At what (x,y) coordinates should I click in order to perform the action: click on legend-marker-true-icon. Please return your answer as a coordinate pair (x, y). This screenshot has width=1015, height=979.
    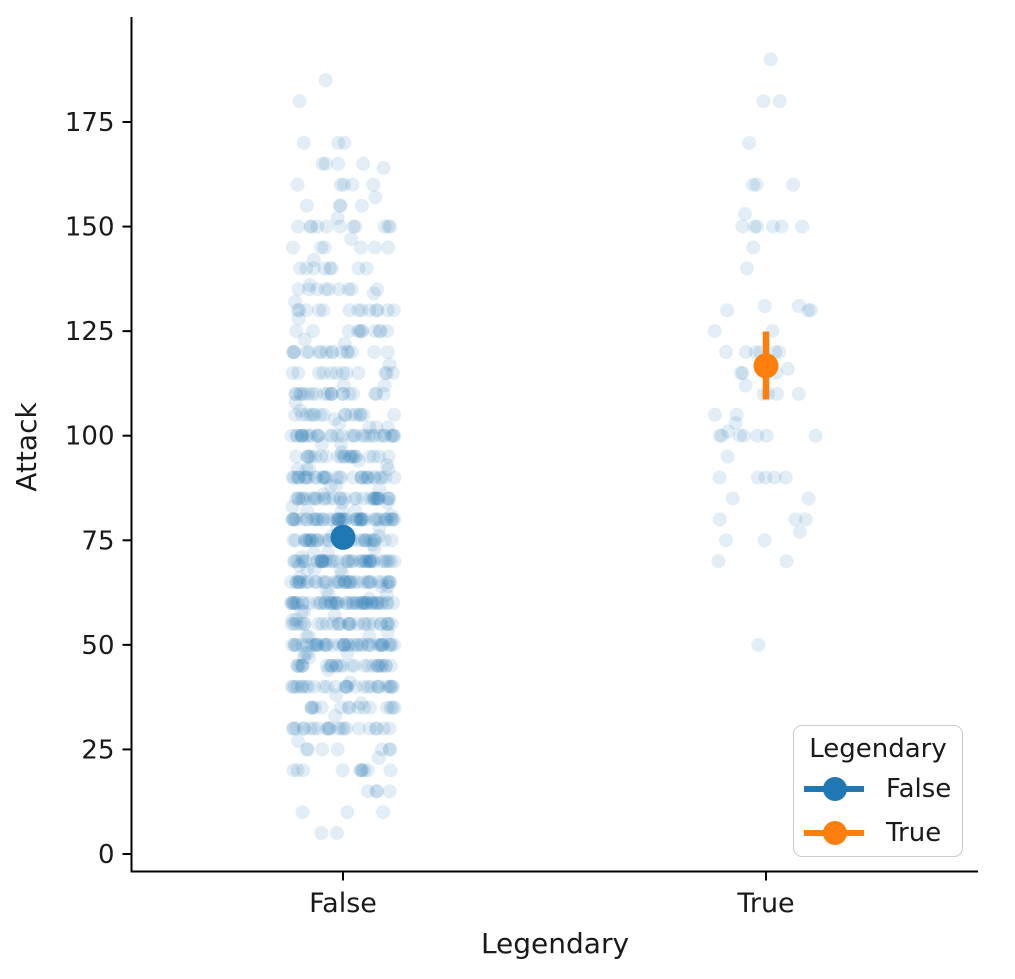
    Looking at the image, I should click on (834, 833).